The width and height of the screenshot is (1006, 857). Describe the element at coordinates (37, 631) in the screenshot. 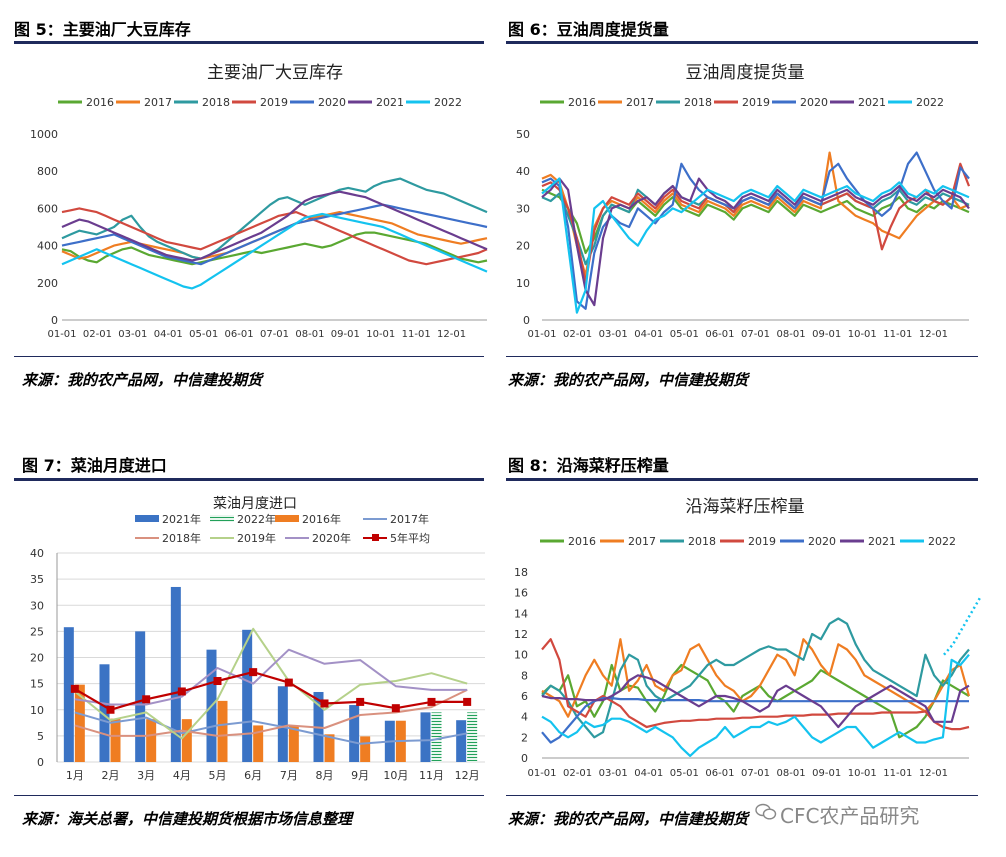

I see `chart-2-ytick-label: 25` at that location.